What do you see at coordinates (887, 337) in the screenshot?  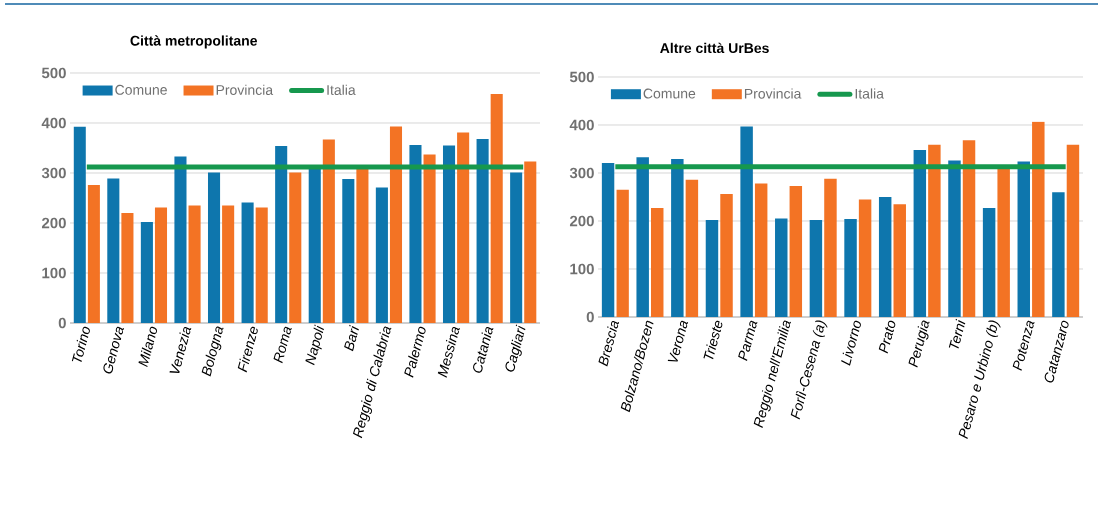 I see `x-tick-label: Prato` at bounding box center [887, 337].